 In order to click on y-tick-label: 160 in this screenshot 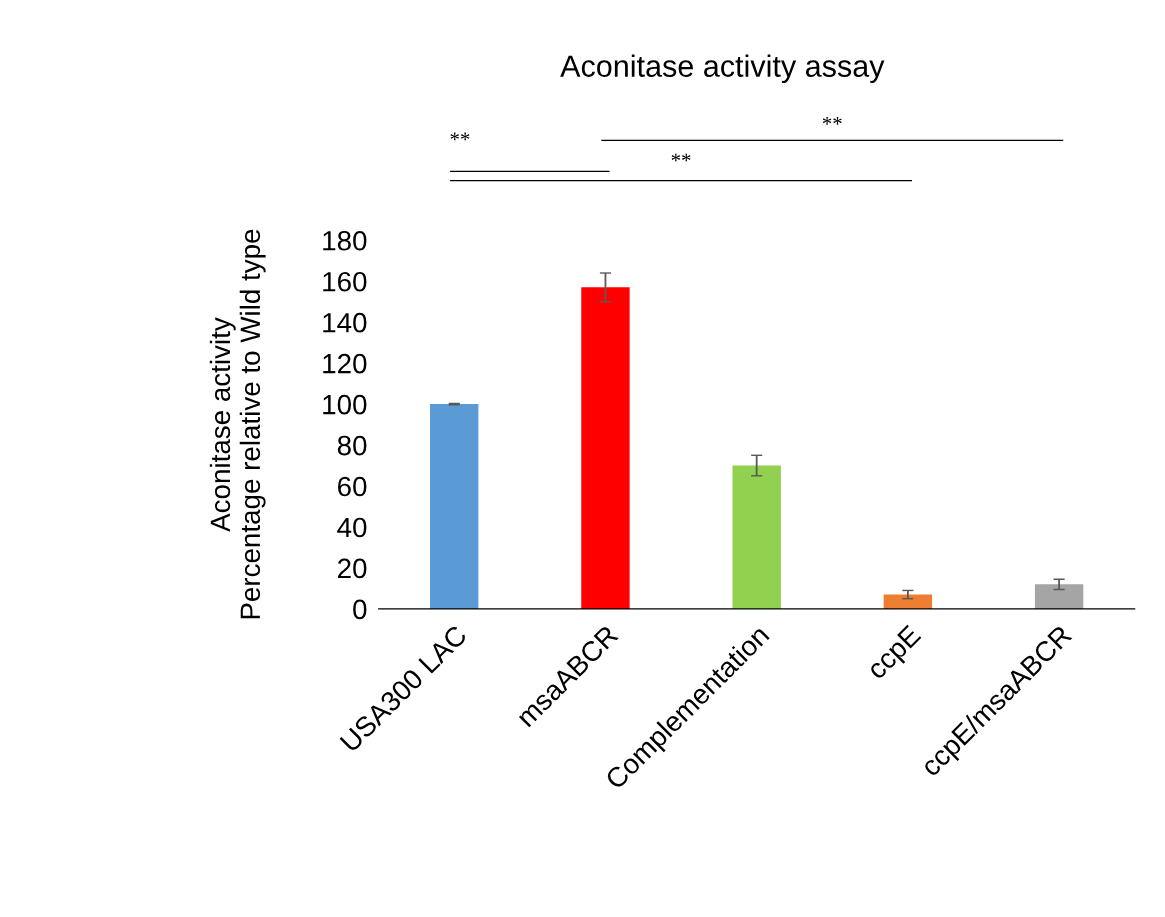, I will do `click(345, 281)`.